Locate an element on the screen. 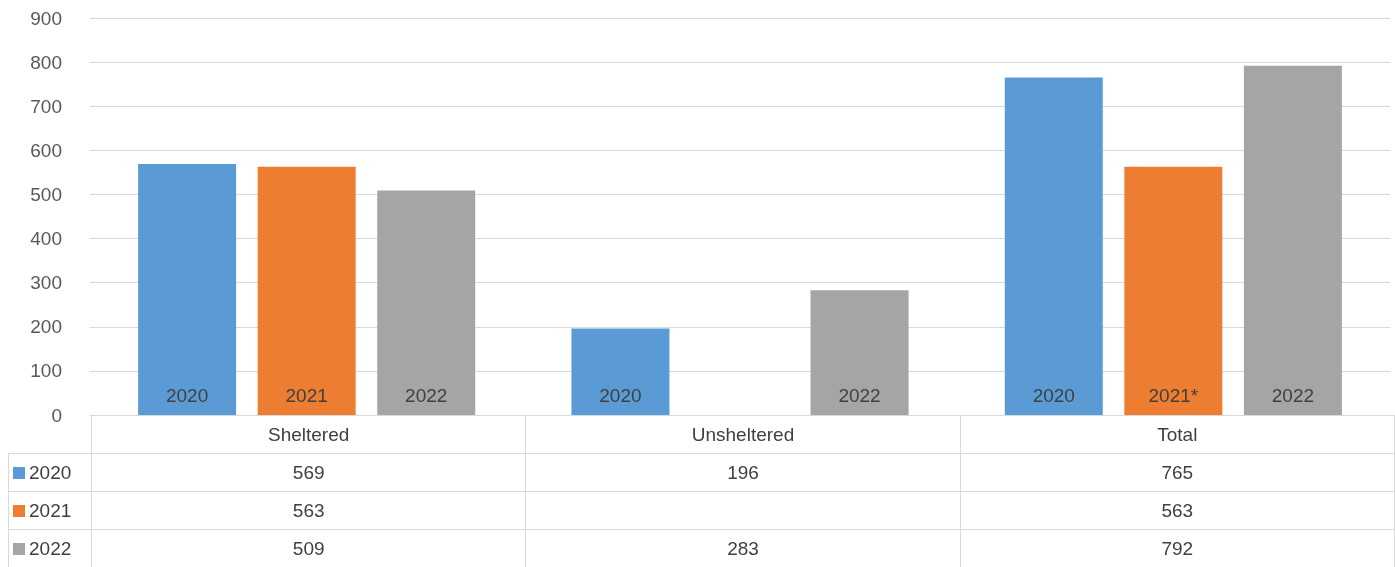 This screenshot has width=1395, height=567. data-label: 283 is located at coordinates (743, 548).